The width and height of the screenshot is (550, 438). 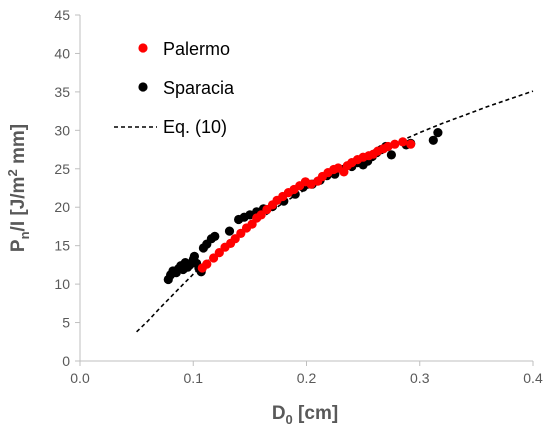 What do you see at coordinates (195, 127) in the screenshot?
I see `legend-label-eq10: Eq. (10)` at bounding box center [195, 127].